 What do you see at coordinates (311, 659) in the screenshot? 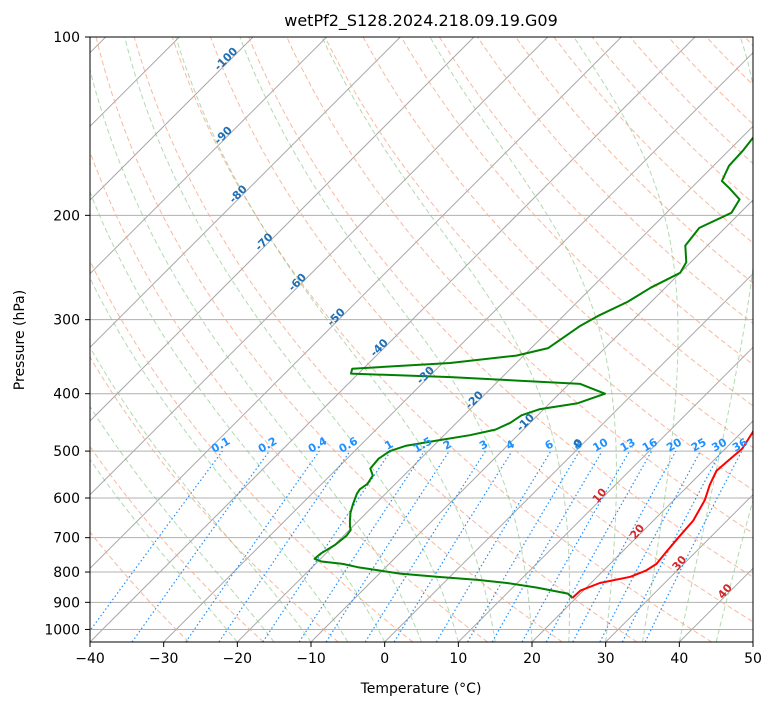
I see `x-tick-label: −10` at bounding box center [311, 659].